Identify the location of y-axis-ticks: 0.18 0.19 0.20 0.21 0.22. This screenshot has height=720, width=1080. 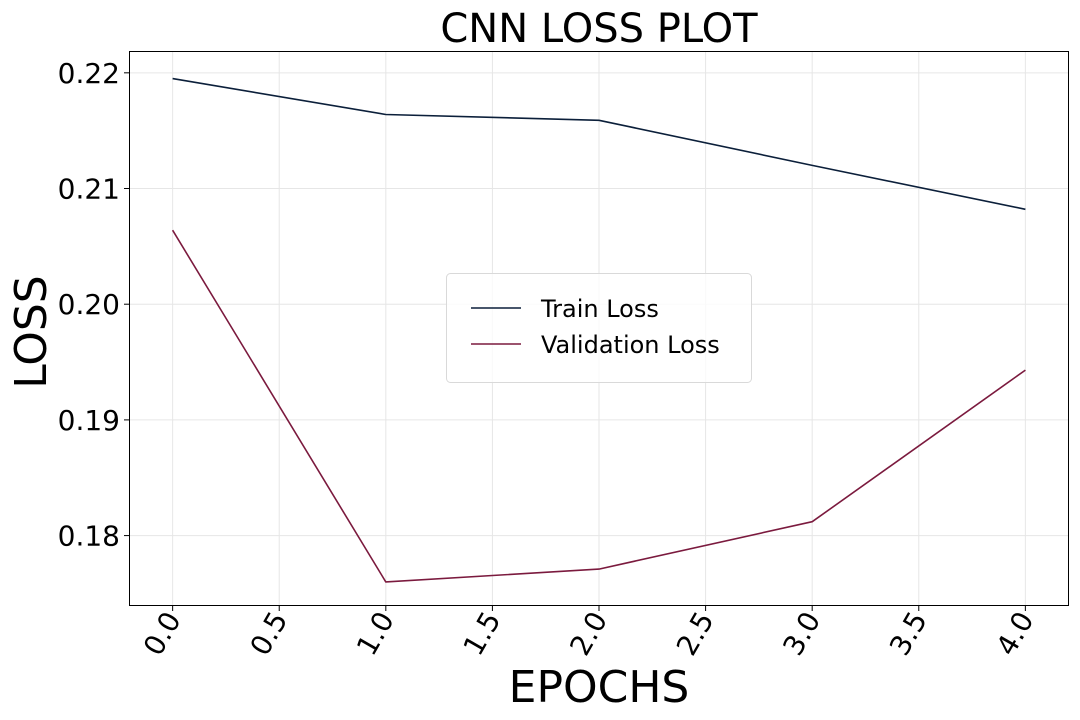
(94, 305).